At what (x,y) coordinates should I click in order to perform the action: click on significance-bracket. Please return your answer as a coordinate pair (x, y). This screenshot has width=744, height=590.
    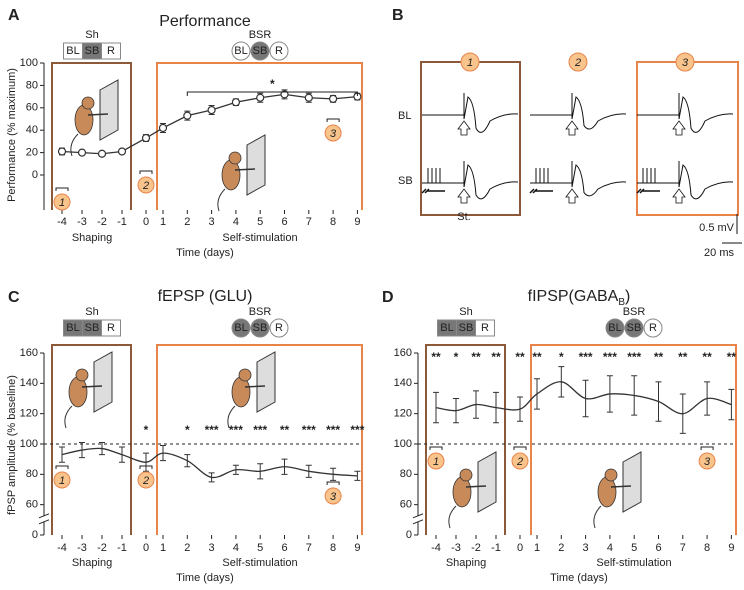
    Looking at the image, I should click on (272, 93).